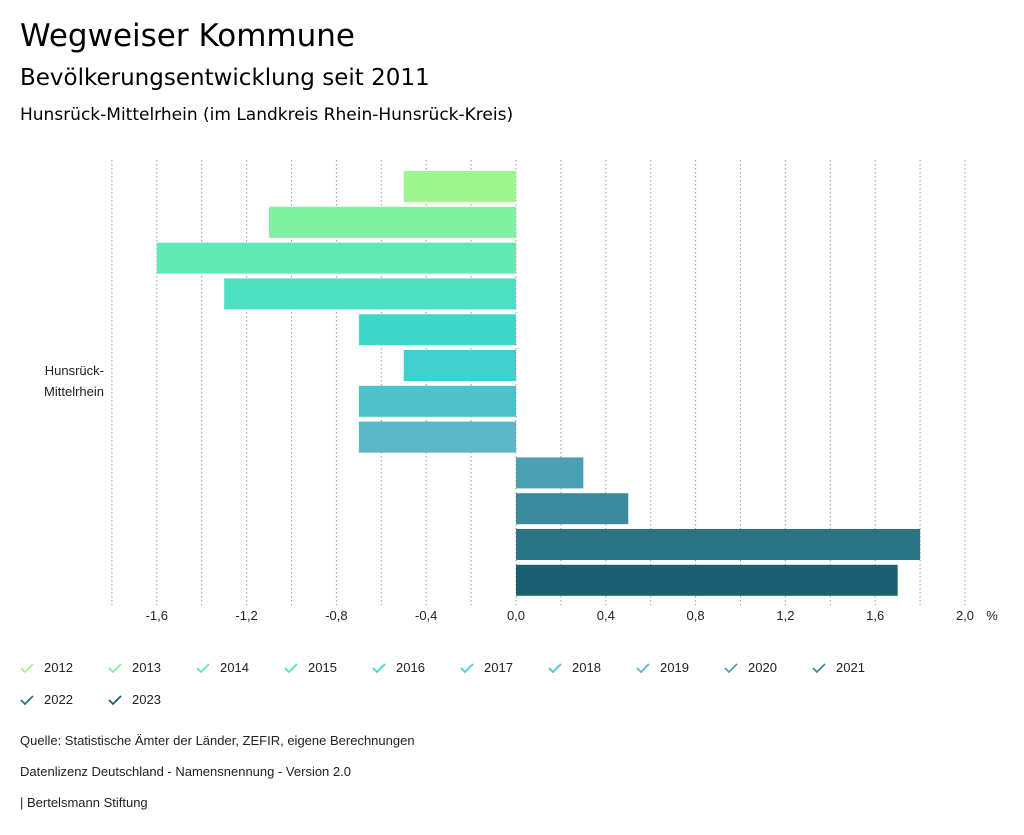  I want to click on x-tick-label: -0,8, so click(336, 615).